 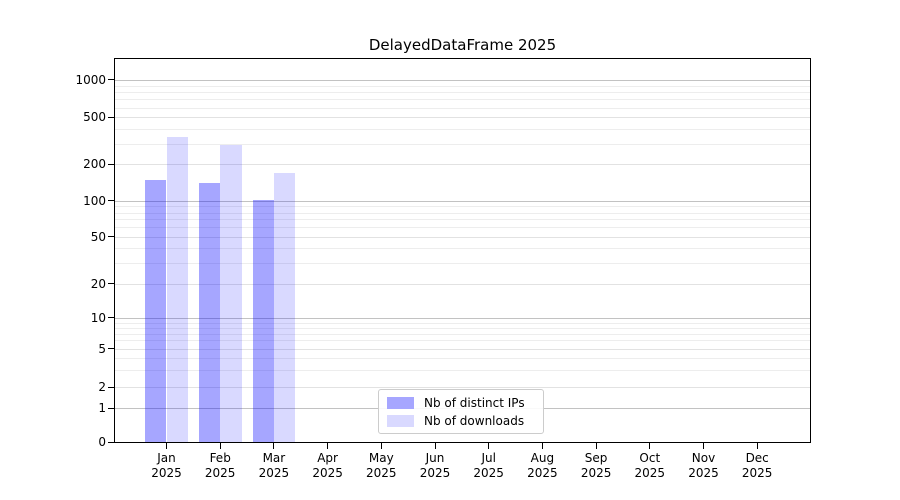 I want to click on x-tick-month: Sep, so click(x=596, y=458).